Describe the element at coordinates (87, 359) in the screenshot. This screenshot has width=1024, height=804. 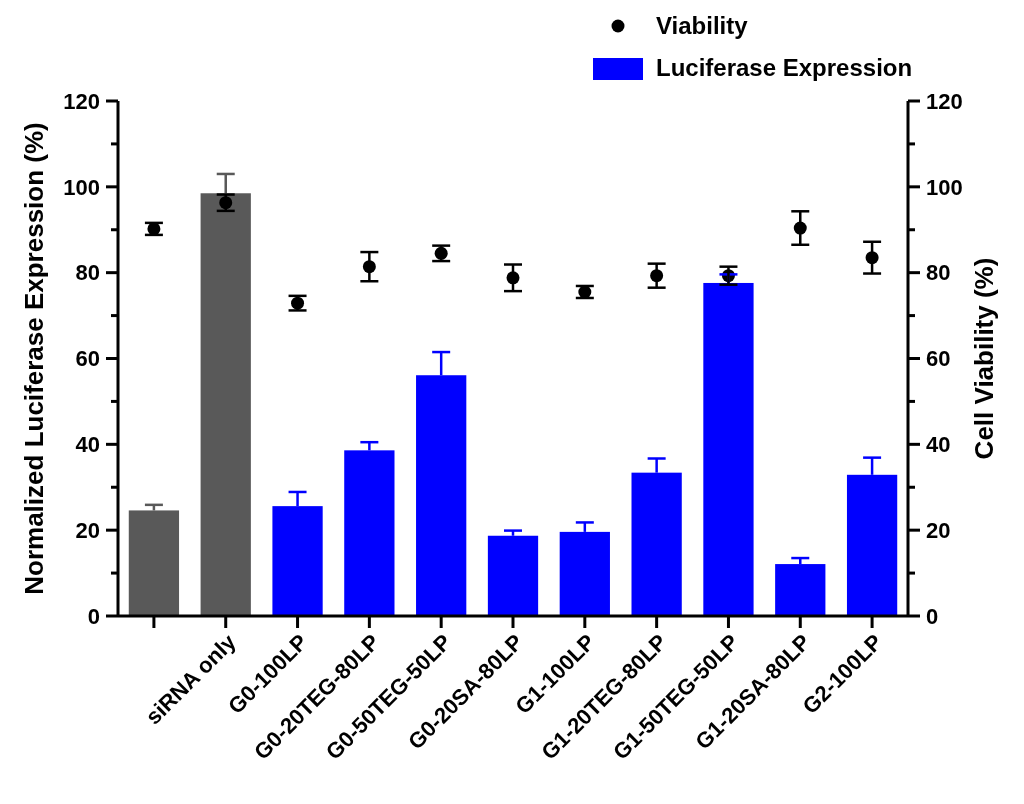
I see `y-tick-label: 60` at that location.